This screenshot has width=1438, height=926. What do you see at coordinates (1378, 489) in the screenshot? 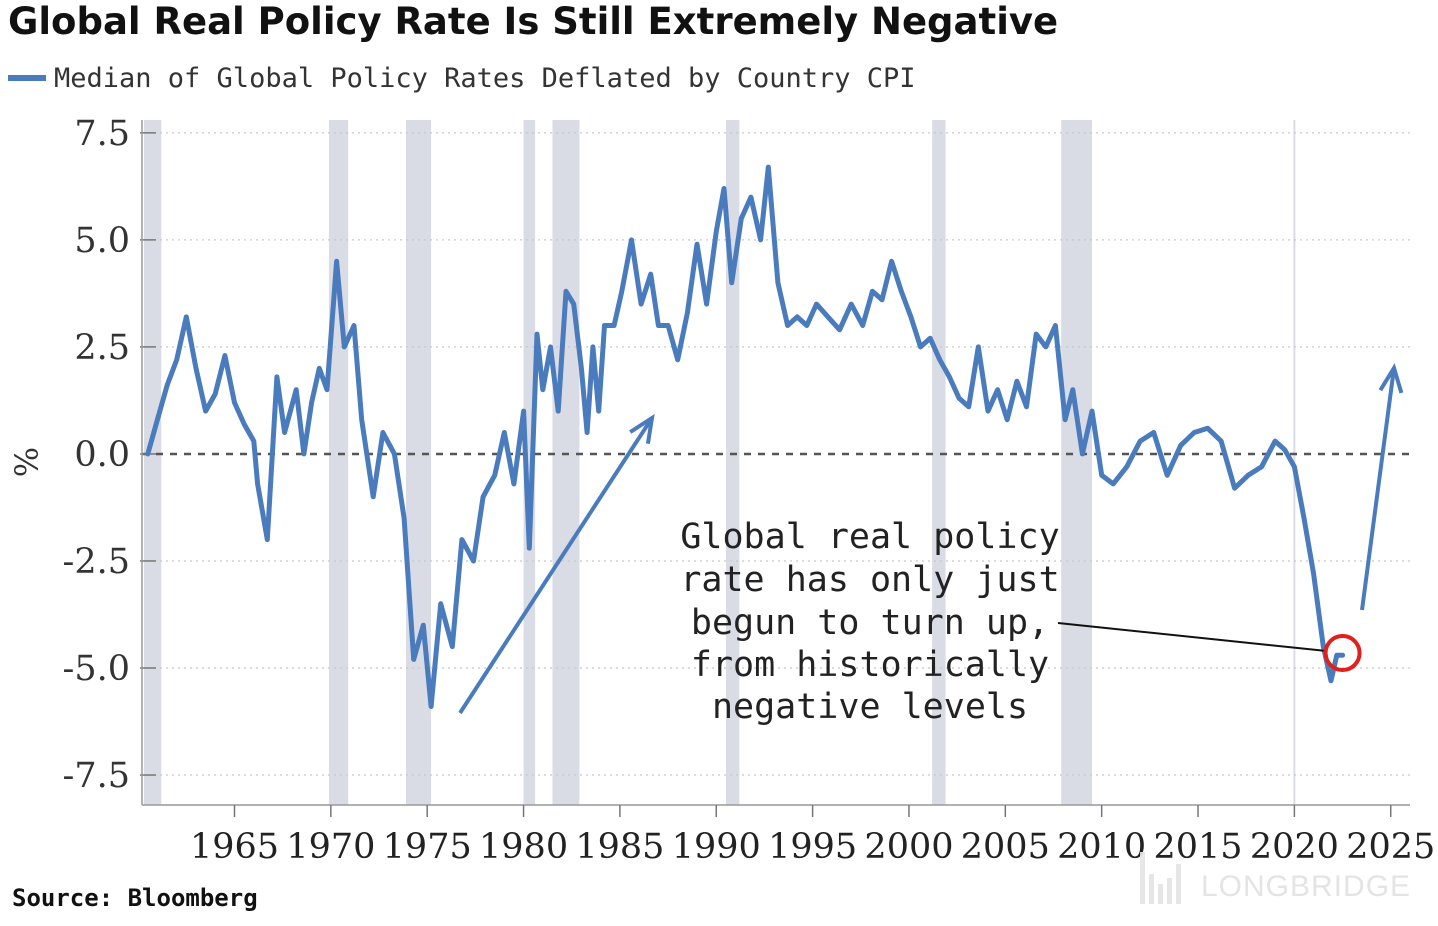
I see `trend-arrow-up-2022-shaft` at bounding box center [1378, 489].